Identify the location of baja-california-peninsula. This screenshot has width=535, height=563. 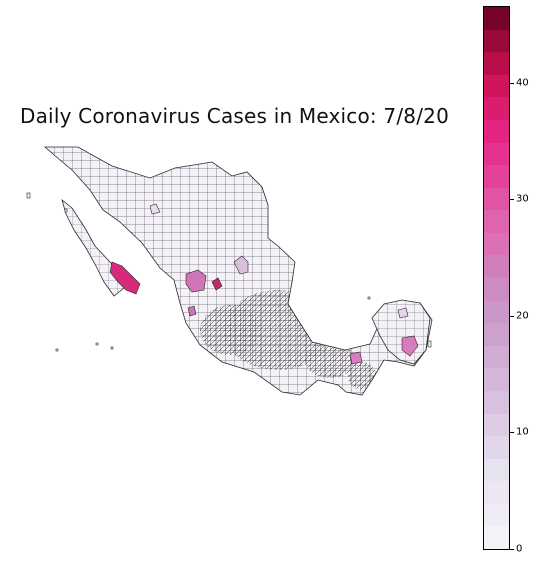
(93, 247).